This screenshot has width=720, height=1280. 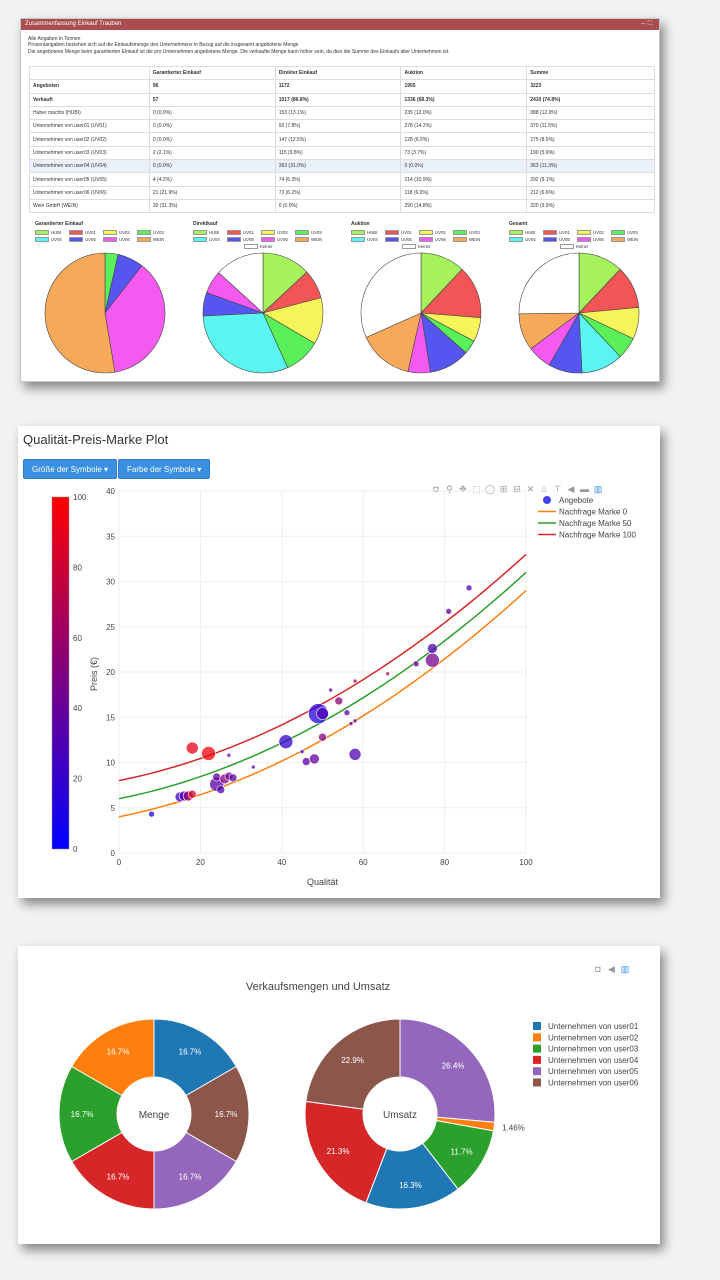 What do you see at coordinates (593, 1071) in the screenshot?
I see `legend-label: Unternehmen von user05` at bounding box center [593, 1071].